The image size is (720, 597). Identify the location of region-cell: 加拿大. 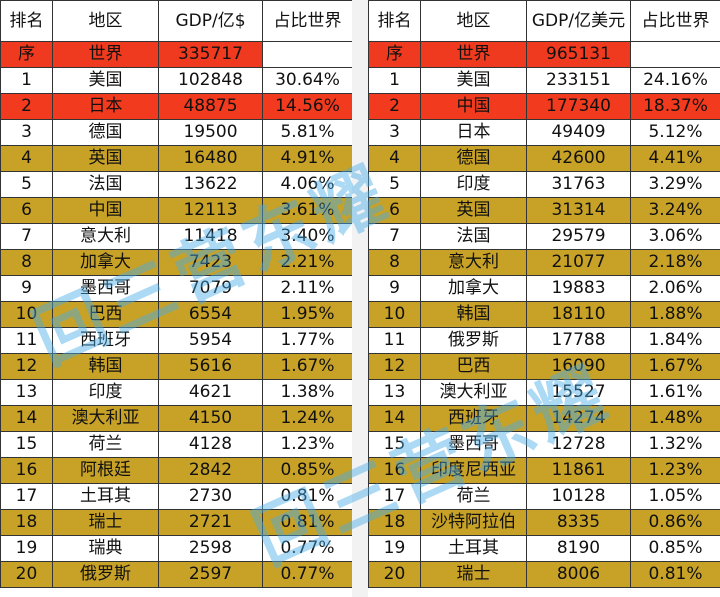
(473, 288).